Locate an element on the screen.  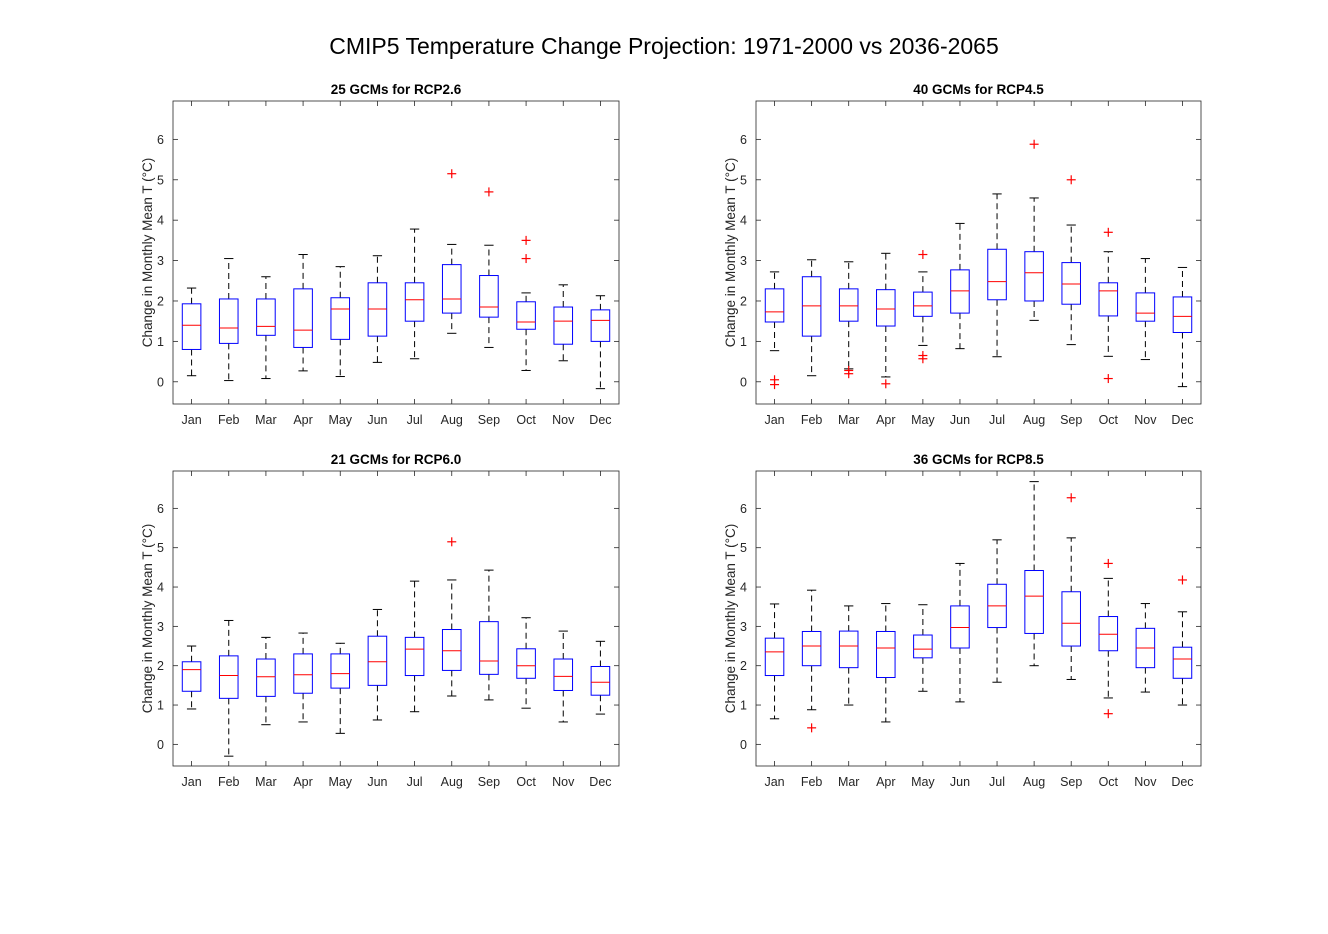
x-tick-label: Dec is located at coordinates (1182, 782).